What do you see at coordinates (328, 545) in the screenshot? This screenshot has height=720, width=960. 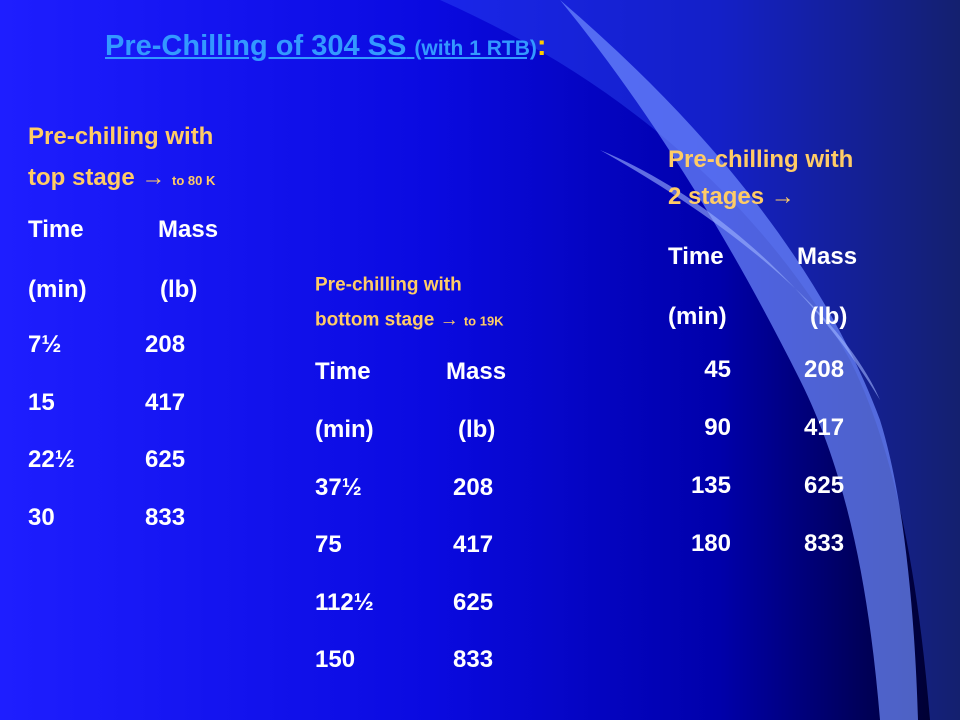 I see `table-cell: 75` at bounding box center [328, 545].